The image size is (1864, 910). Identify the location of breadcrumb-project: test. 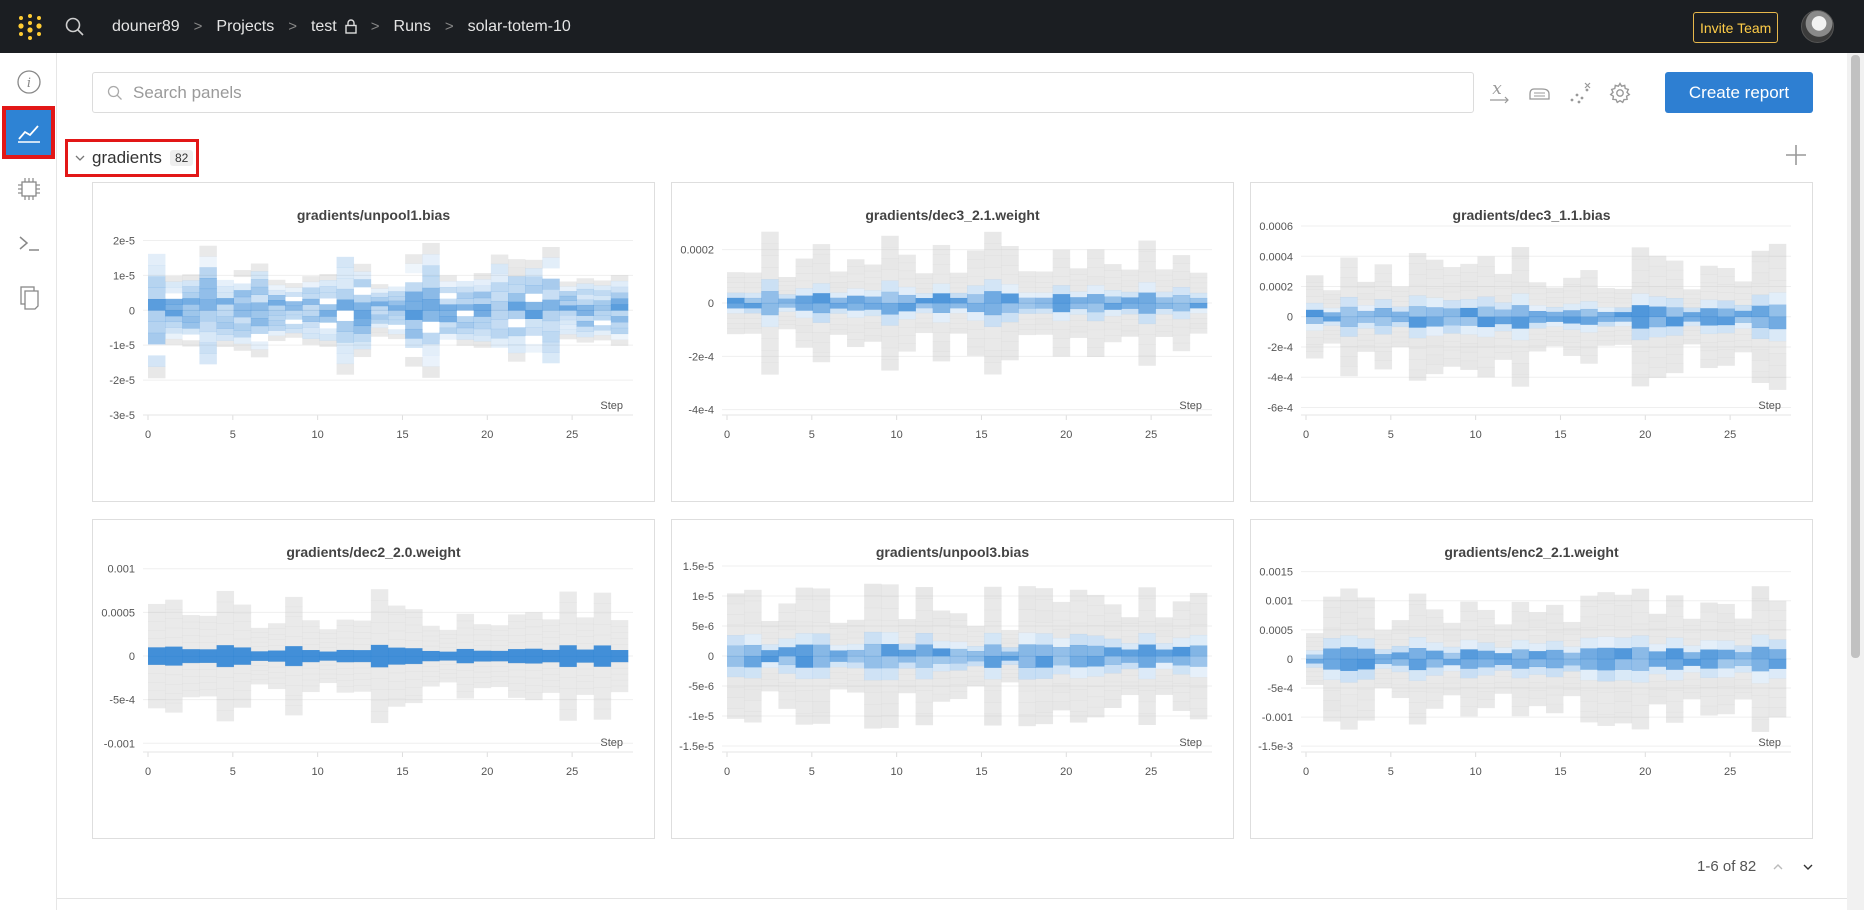
(323, 26).